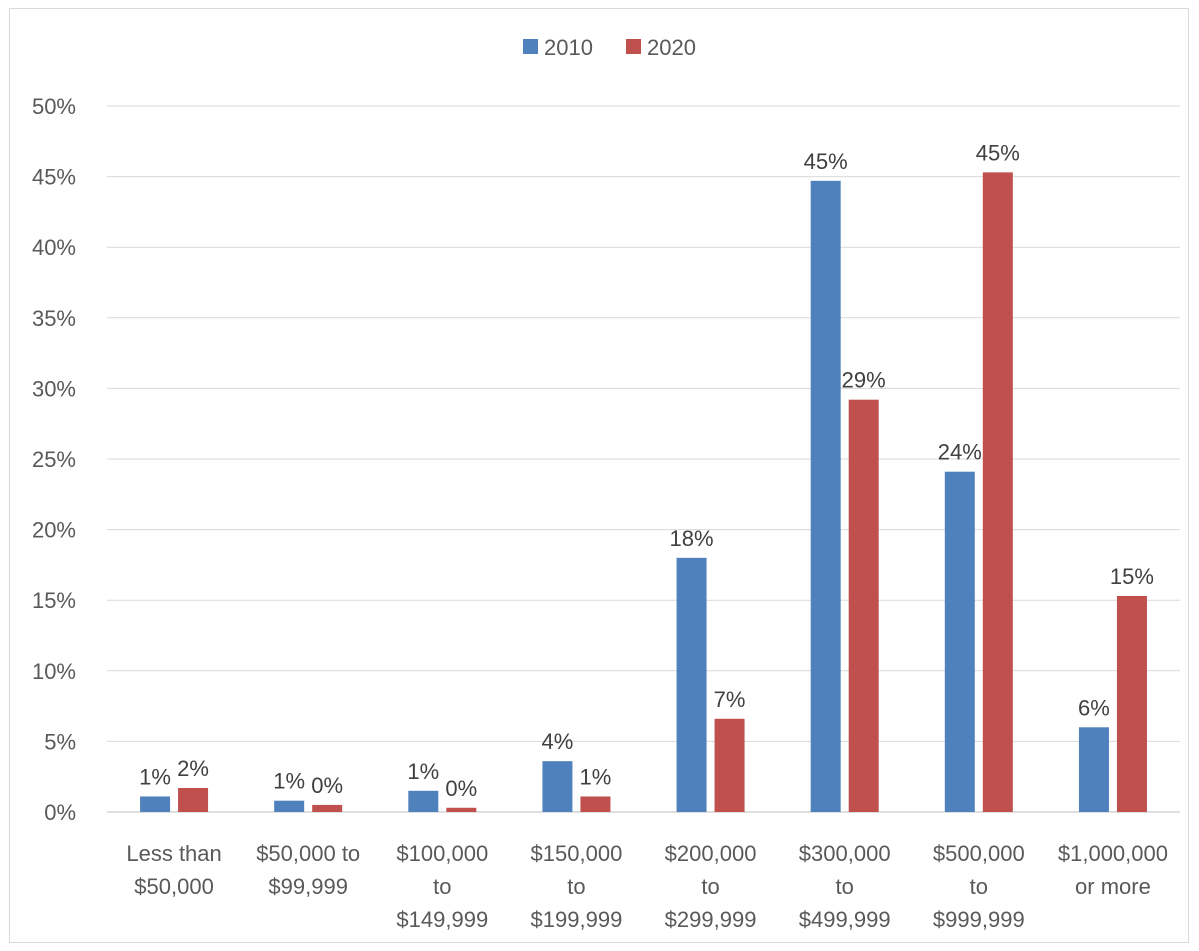 The height and width of the screenshot is (951, 1199). I want to click on x-category-label-line: $50,000, so click(174, 886).